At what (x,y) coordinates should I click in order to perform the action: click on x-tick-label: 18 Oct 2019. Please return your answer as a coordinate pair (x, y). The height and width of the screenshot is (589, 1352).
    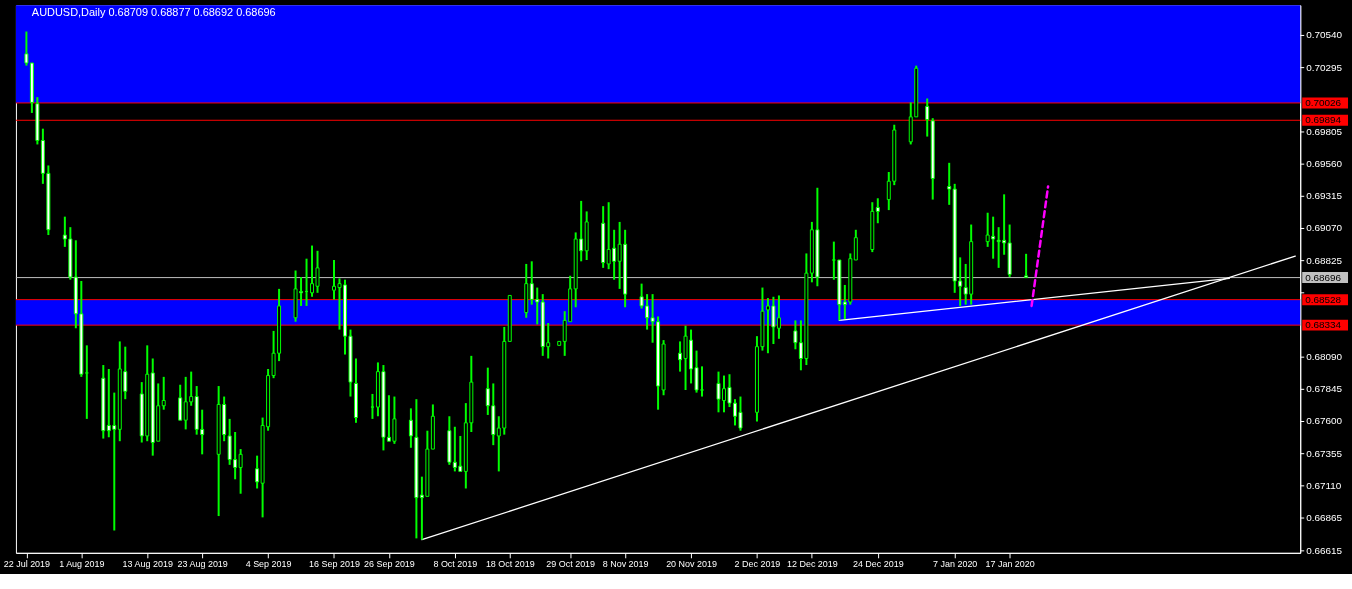
    Looking at the image, I should click on (510, 564).